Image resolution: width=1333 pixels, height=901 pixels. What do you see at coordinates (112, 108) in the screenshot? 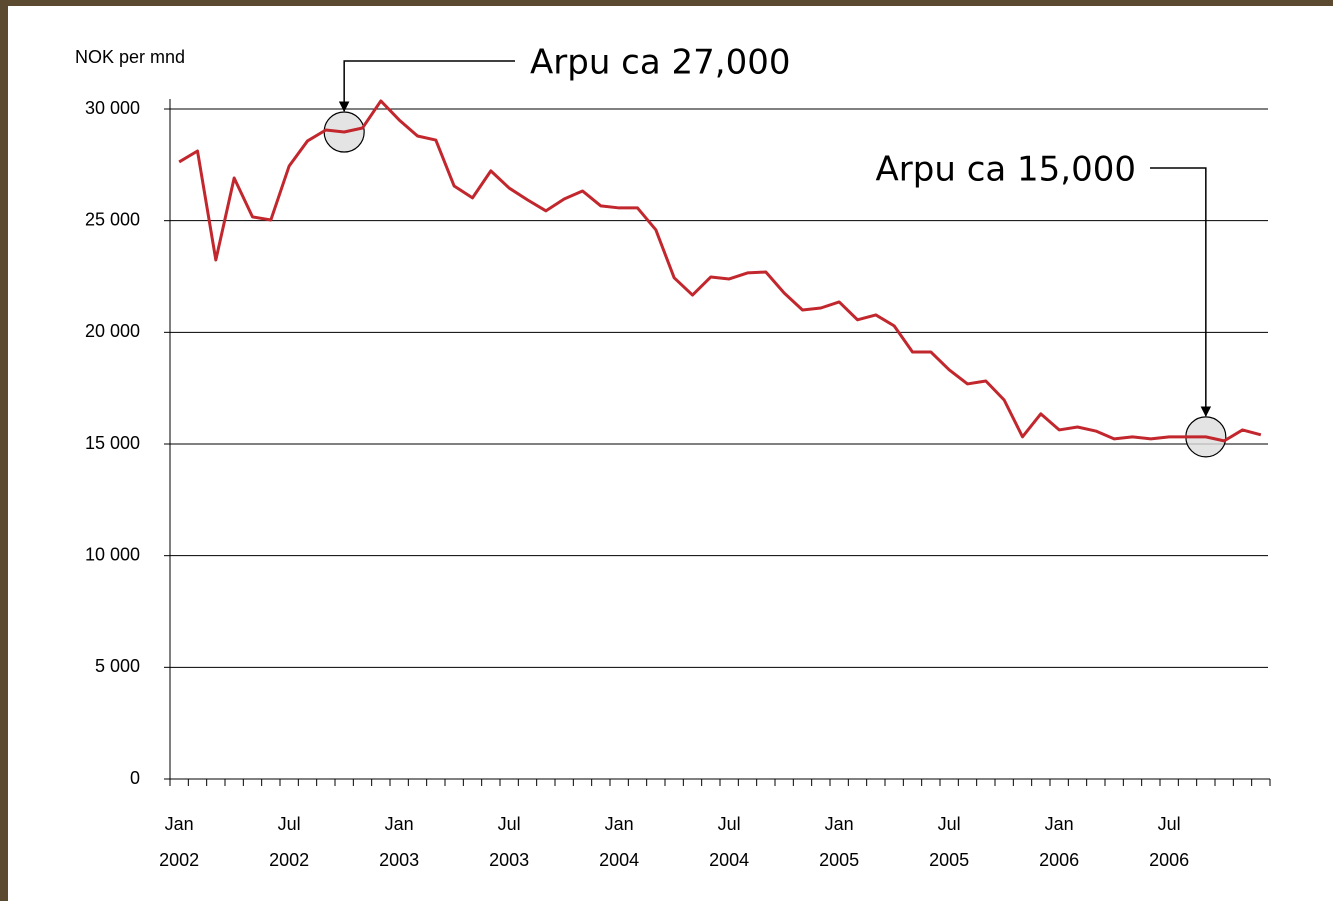
I see `y-tick-label: 30 000` at bounding box center [112, 108].